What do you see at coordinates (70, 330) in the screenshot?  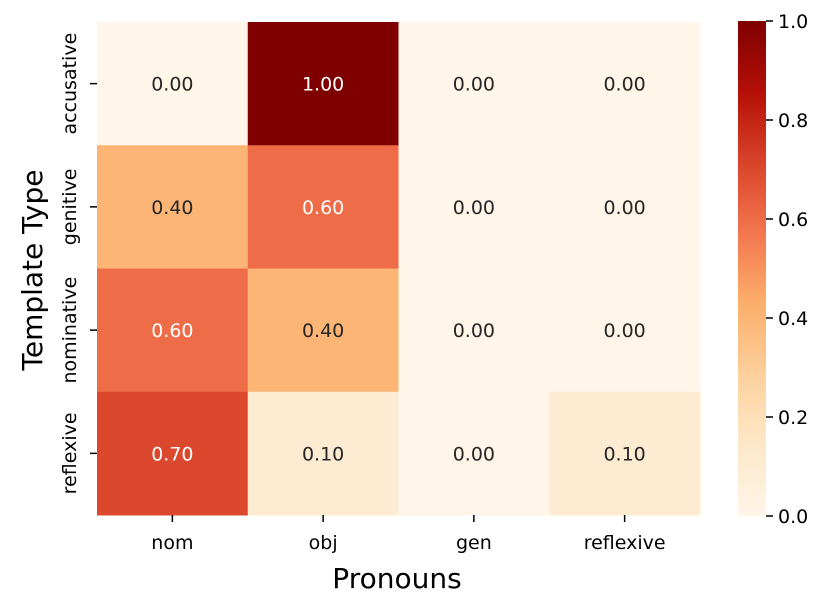 I see `y-tick-label: nominative` at bounding box center [70, 330].